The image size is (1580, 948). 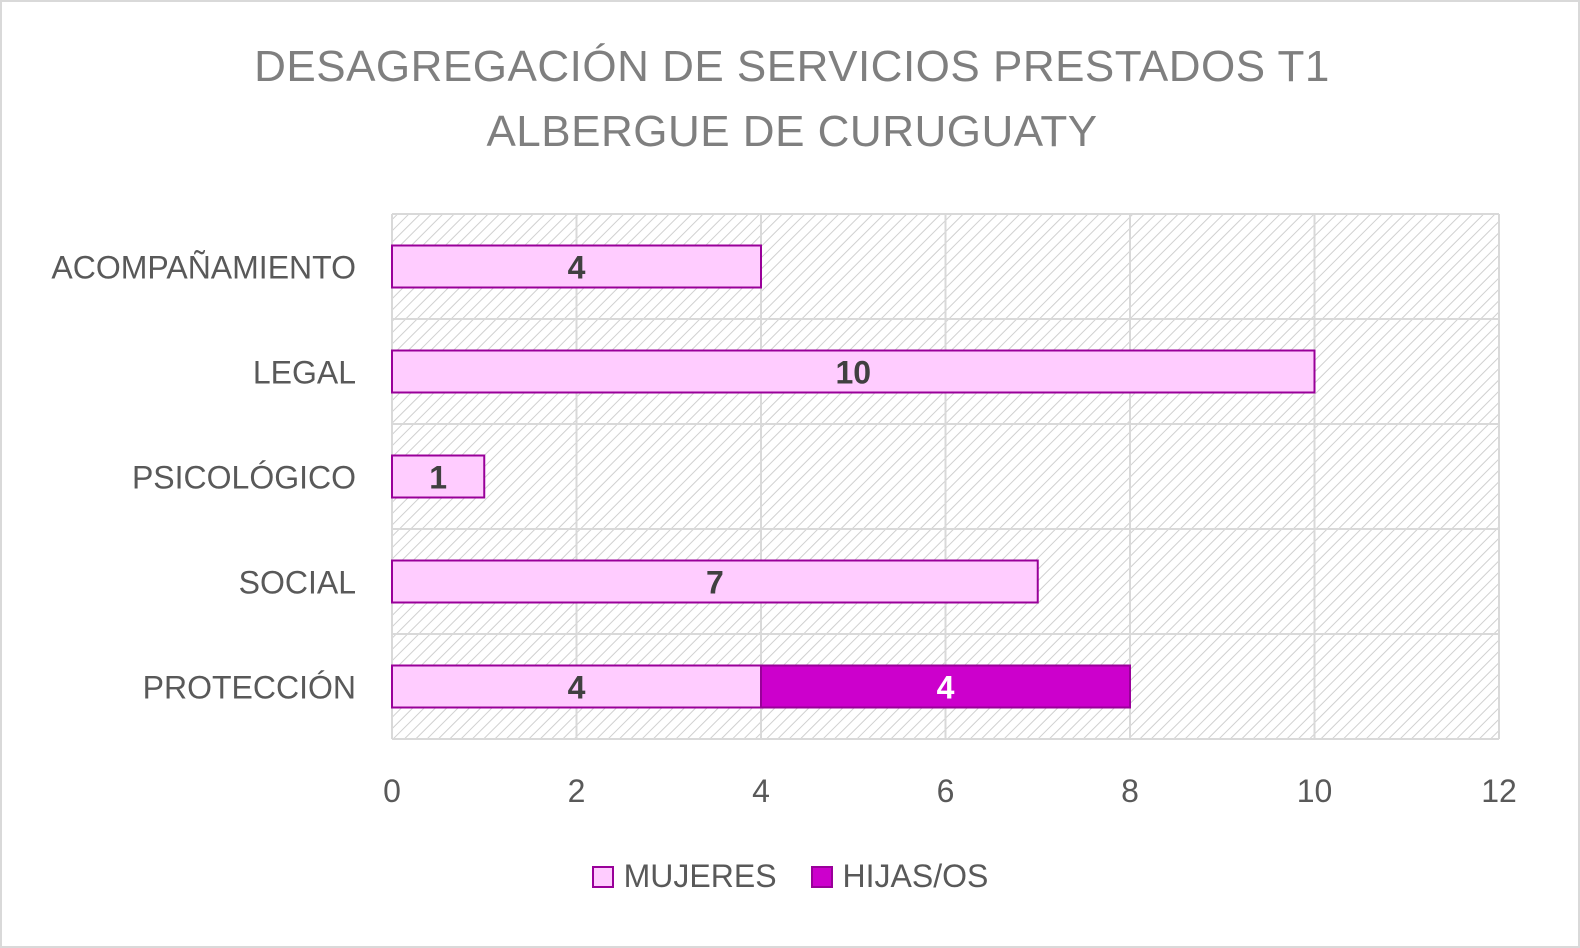 What do you see at coordinates (577, 791) in the screenshot?
I see `x-tick-label-2: 2` at bounding box center [577, 791].